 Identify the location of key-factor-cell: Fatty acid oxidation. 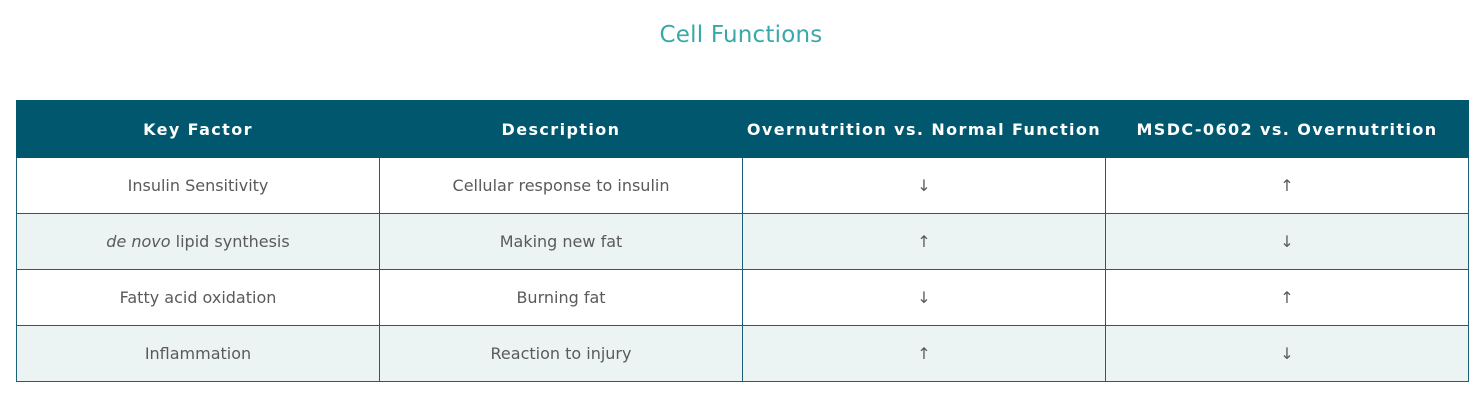
(198, 297).